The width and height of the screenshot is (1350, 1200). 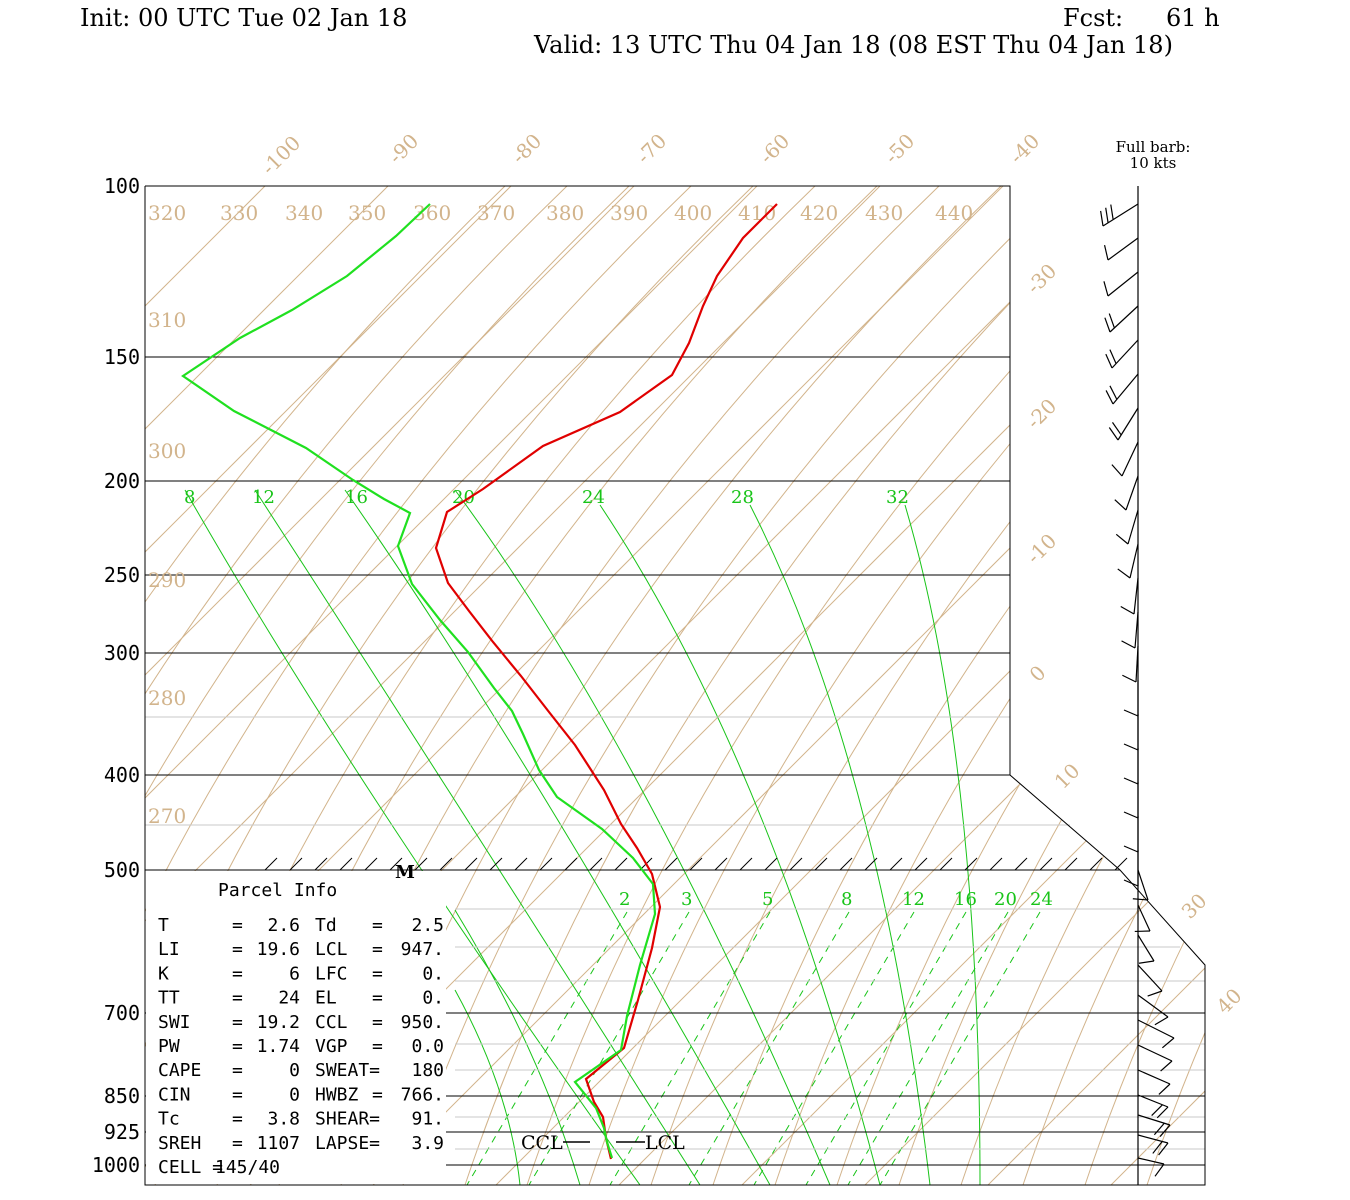 What do you see at coordinates (337, 1094) in the screenshot?
I see `parcel-info-label: HWBZ` at bounding box center [337, 1094].